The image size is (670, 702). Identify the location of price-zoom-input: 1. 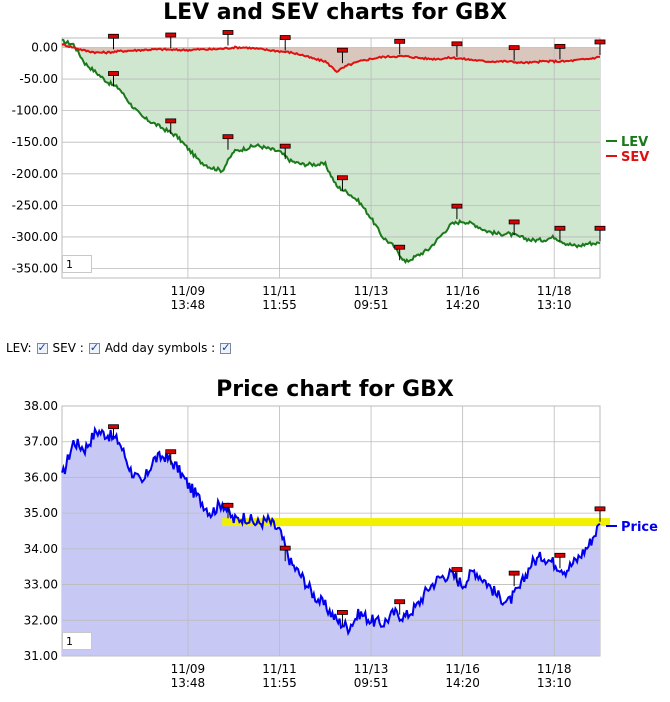
(77, 641).